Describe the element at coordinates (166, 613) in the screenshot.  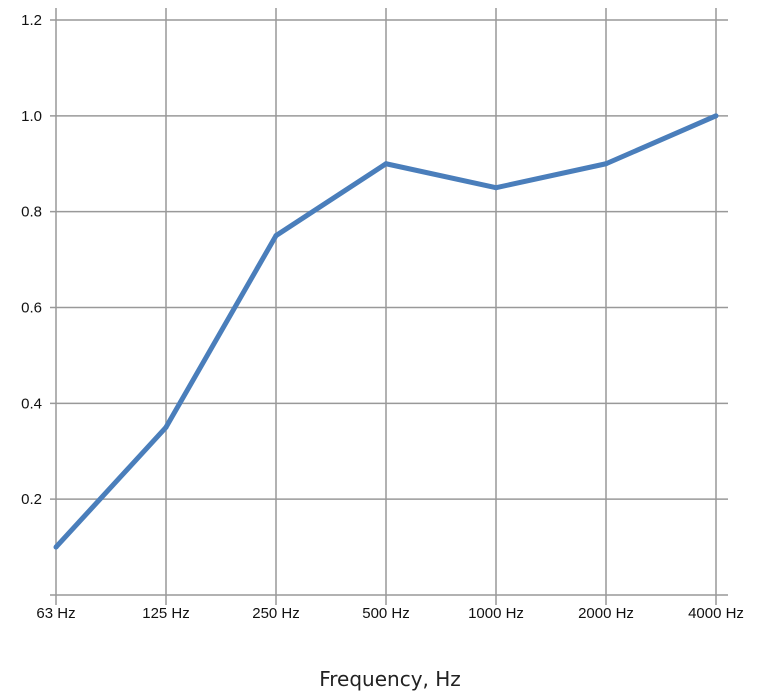
I see `x-tick-label: 125 Hz` at that location.